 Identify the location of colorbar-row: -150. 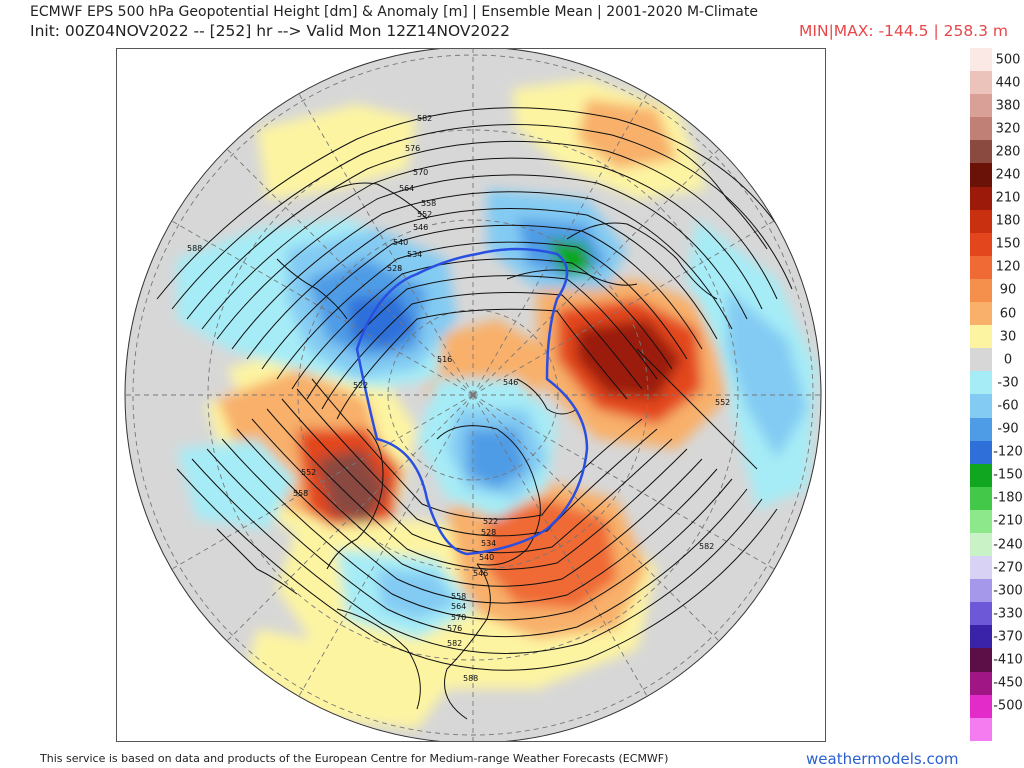
(996, 475).